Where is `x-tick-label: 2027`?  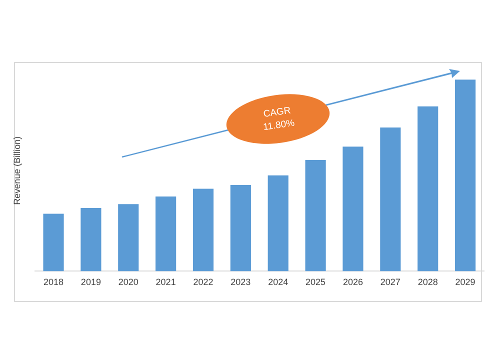 x-tick-label: 2027 is located at coordinates (390, 282).